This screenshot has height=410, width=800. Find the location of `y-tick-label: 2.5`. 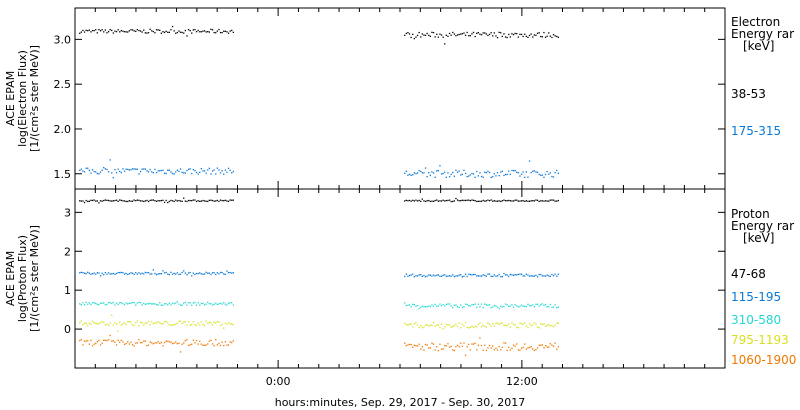

y-tick-label: 2.5 is located at coordinates (63, 84).